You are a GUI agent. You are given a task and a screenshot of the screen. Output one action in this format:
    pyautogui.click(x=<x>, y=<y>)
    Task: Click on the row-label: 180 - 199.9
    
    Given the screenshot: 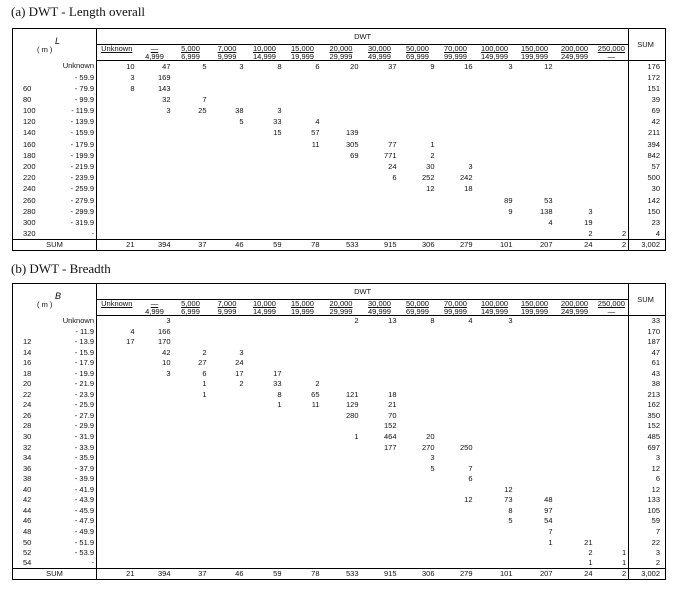 What is the action you would take?
    pyautogui.click(x=54, y=156)
    